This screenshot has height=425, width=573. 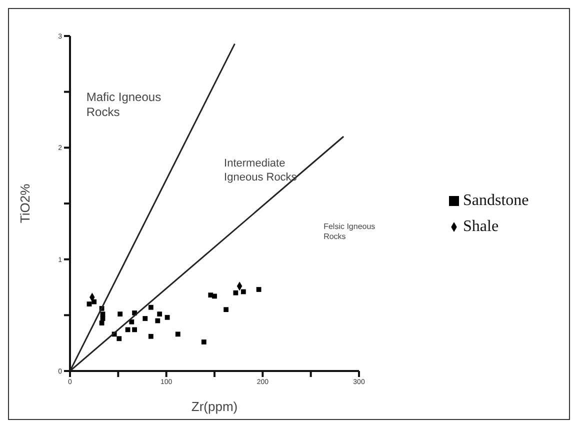 I want to click on annotation: Mafic Igneous Rocks, so click(x=124, y=104).